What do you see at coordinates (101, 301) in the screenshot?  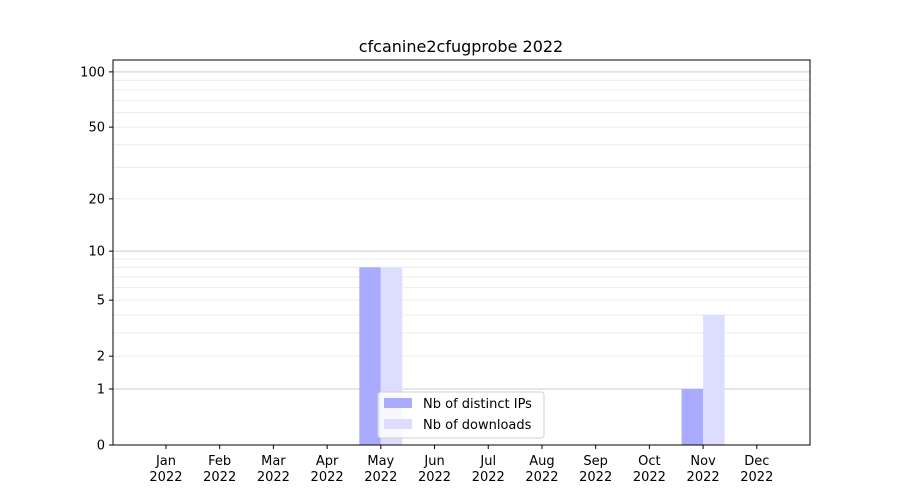 I see `y-tick-label: 5` at bounding box center [101, 301].